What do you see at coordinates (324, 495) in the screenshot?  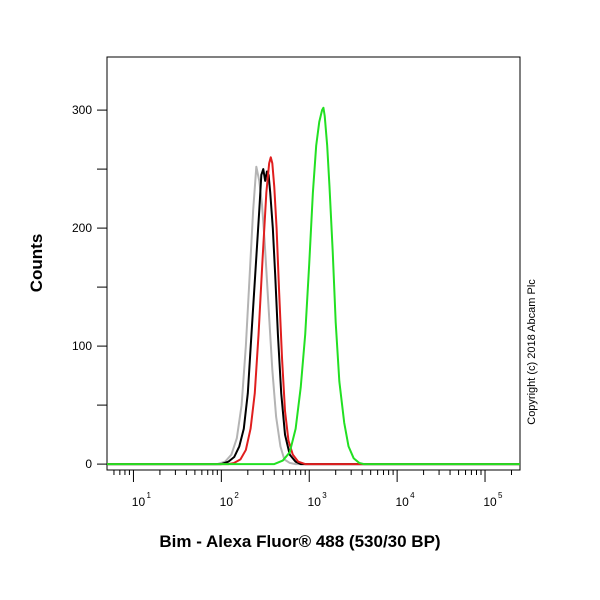 I see `x-tick-label-exponent: 3` at bounding box center [324, 495].